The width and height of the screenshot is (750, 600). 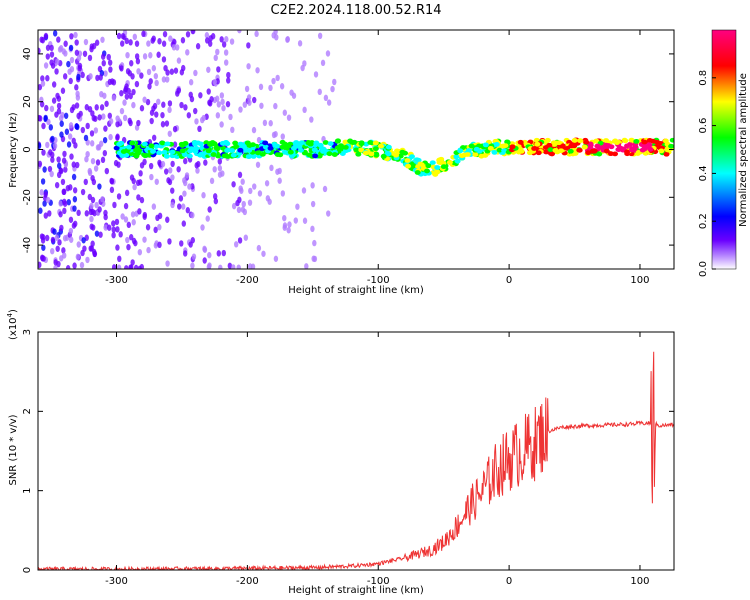 What do you see at coordinates (10, 314) in the screenshot?
I see `snr-y-multiplier-exp: 4` at bounding box center [10, 314].